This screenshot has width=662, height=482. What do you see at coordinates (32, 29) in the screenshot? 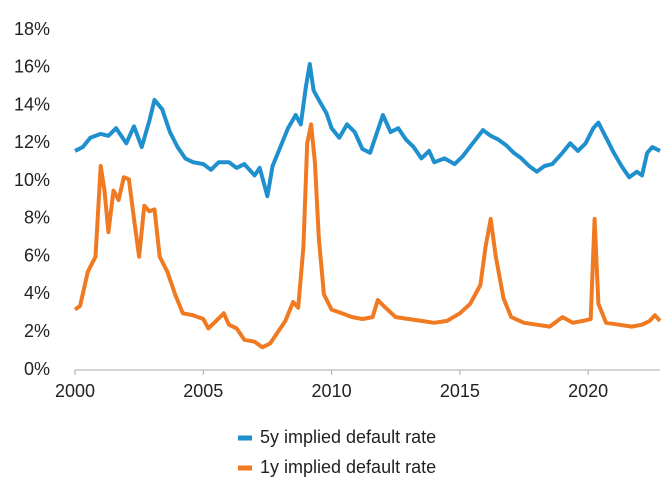
I see `y-tick-label: 18%` at bounding box center [32, 29].